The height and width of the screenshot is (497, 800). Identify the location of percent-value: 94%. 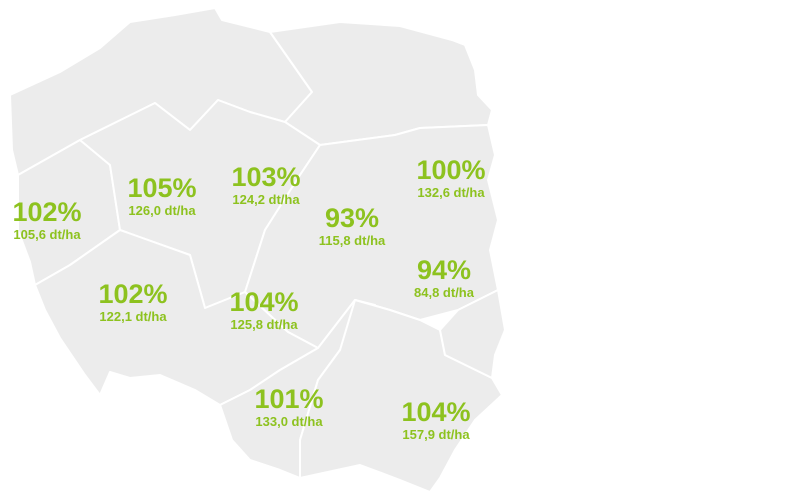
(444, 270).